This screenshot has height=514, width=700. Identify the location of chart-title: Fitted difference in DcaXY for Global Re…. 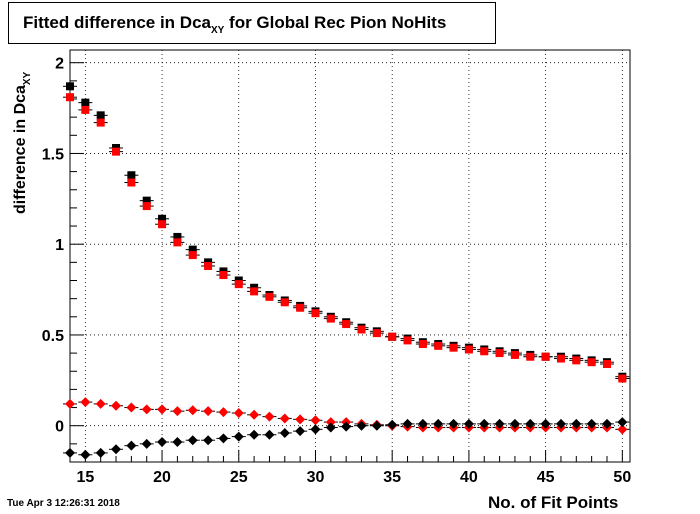
(234, 24).